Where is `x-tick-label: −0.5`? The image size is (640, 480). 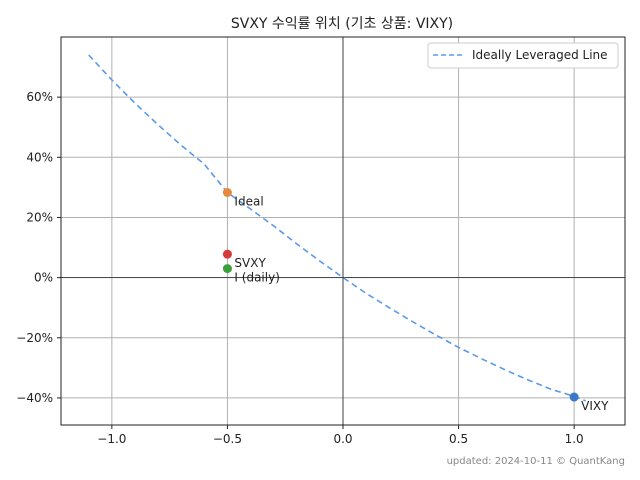
x-tick-label: −0.5 is located at coordinates (227, 439).